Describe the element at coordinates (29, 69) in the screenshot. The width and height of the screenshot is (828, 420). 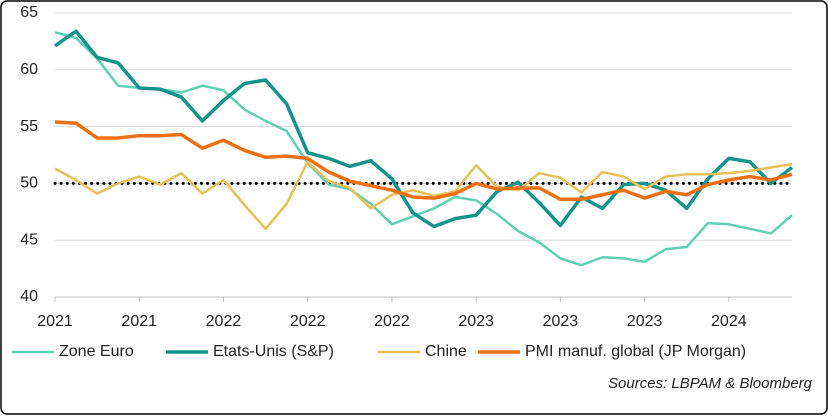
I see `y-tick-label: 60` at that location.